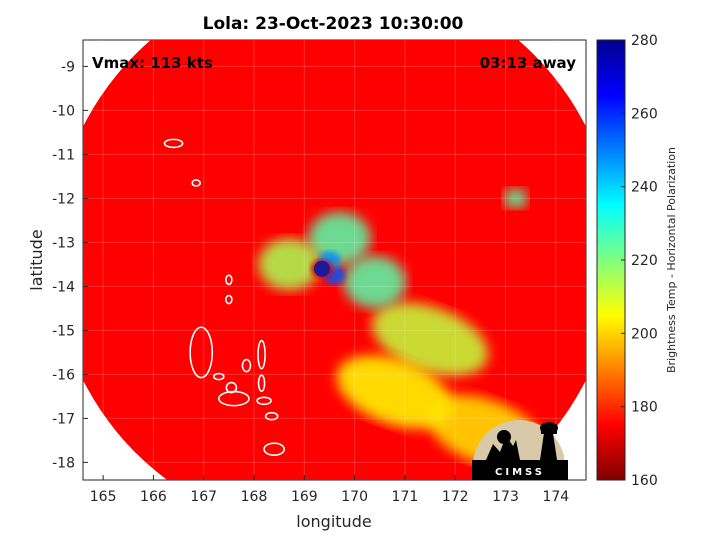  Describe the element at coordinates (70, 265) in the screenshot. I see `y-axis: -9 -10 -11 -12 -13 -14 -15 -16 -17 -18` at that location.